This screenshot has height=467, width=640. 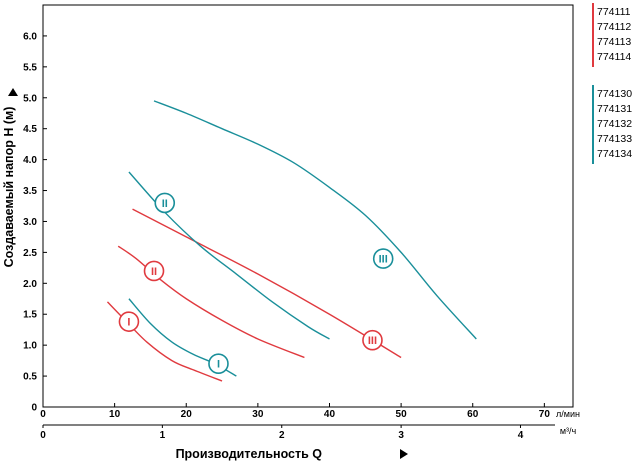 I want to click on legend-item-label: 774113, so click(x=614, y=42).